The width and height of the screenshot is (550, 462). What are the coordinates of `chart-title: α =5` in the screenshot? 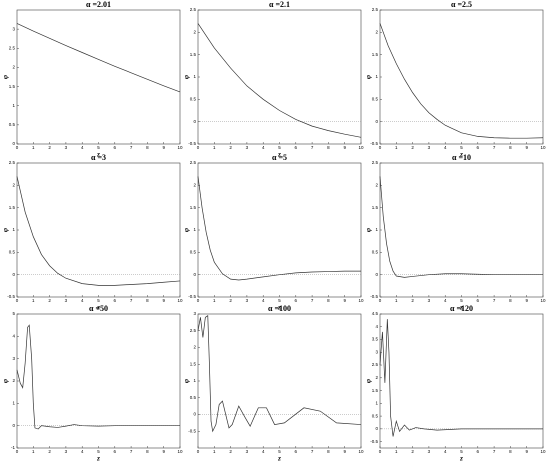 It's located at (279, 157).